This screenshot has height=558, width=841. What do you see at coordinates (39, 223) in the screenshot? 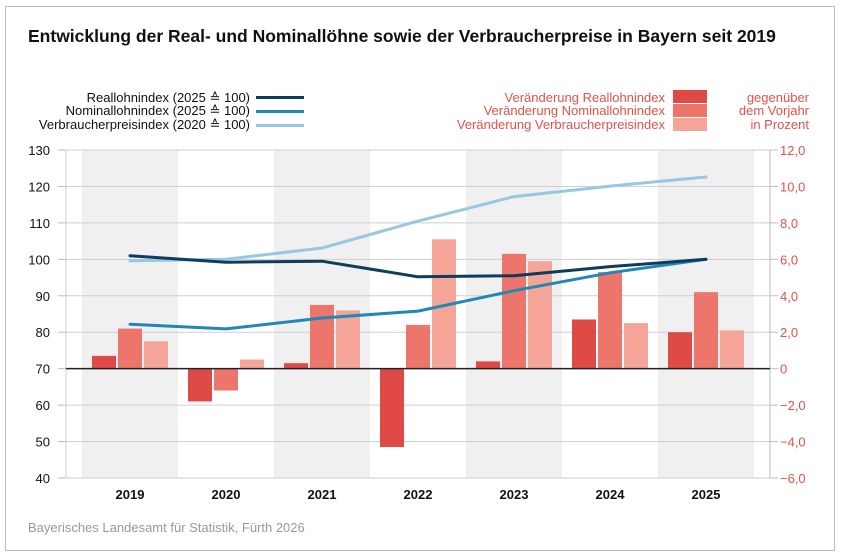
I see `left-tick-label: 110` at bounding box center [39, 223].